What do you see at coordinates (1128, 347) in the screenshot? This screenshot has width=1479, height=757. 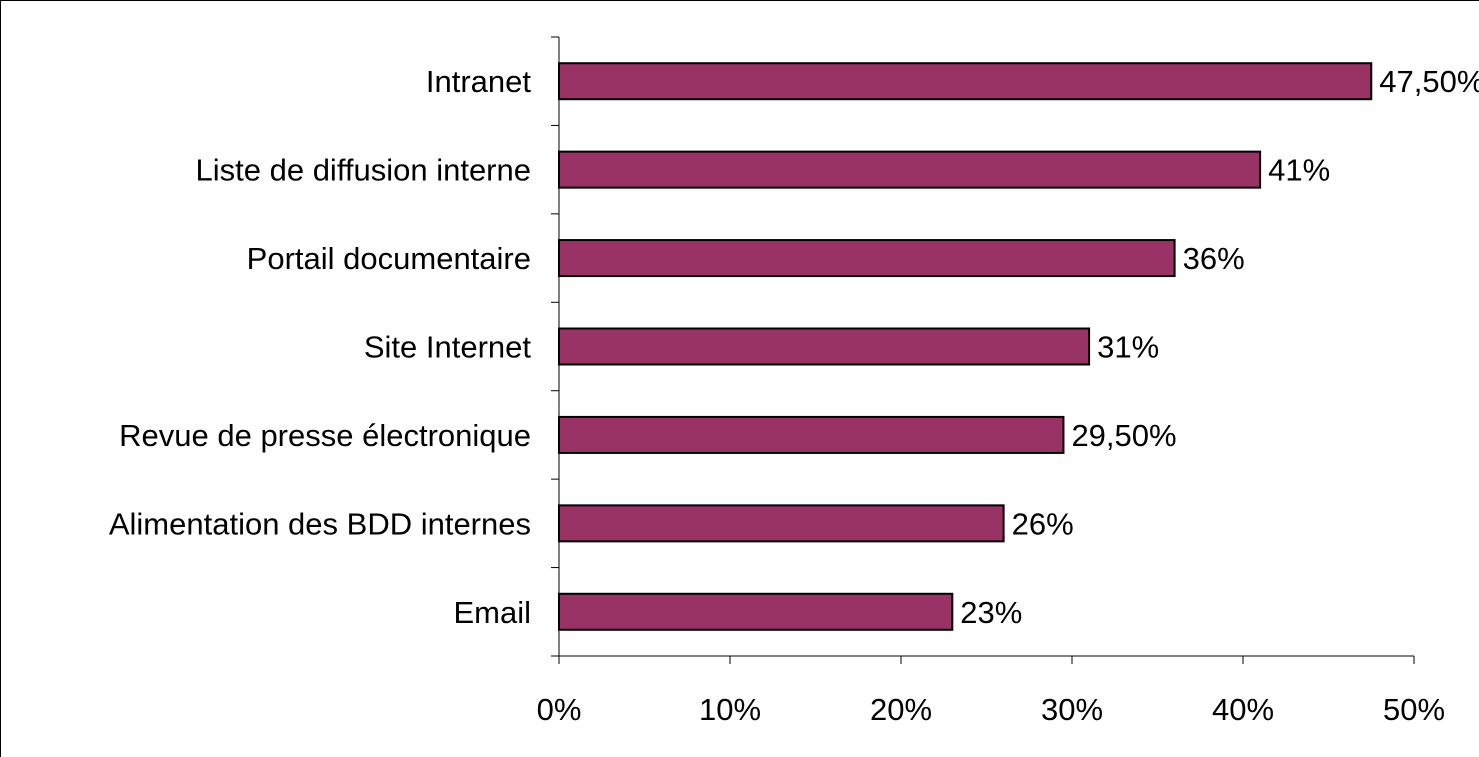 I see `data-label: 31%` at bounding box center [1128, 347].